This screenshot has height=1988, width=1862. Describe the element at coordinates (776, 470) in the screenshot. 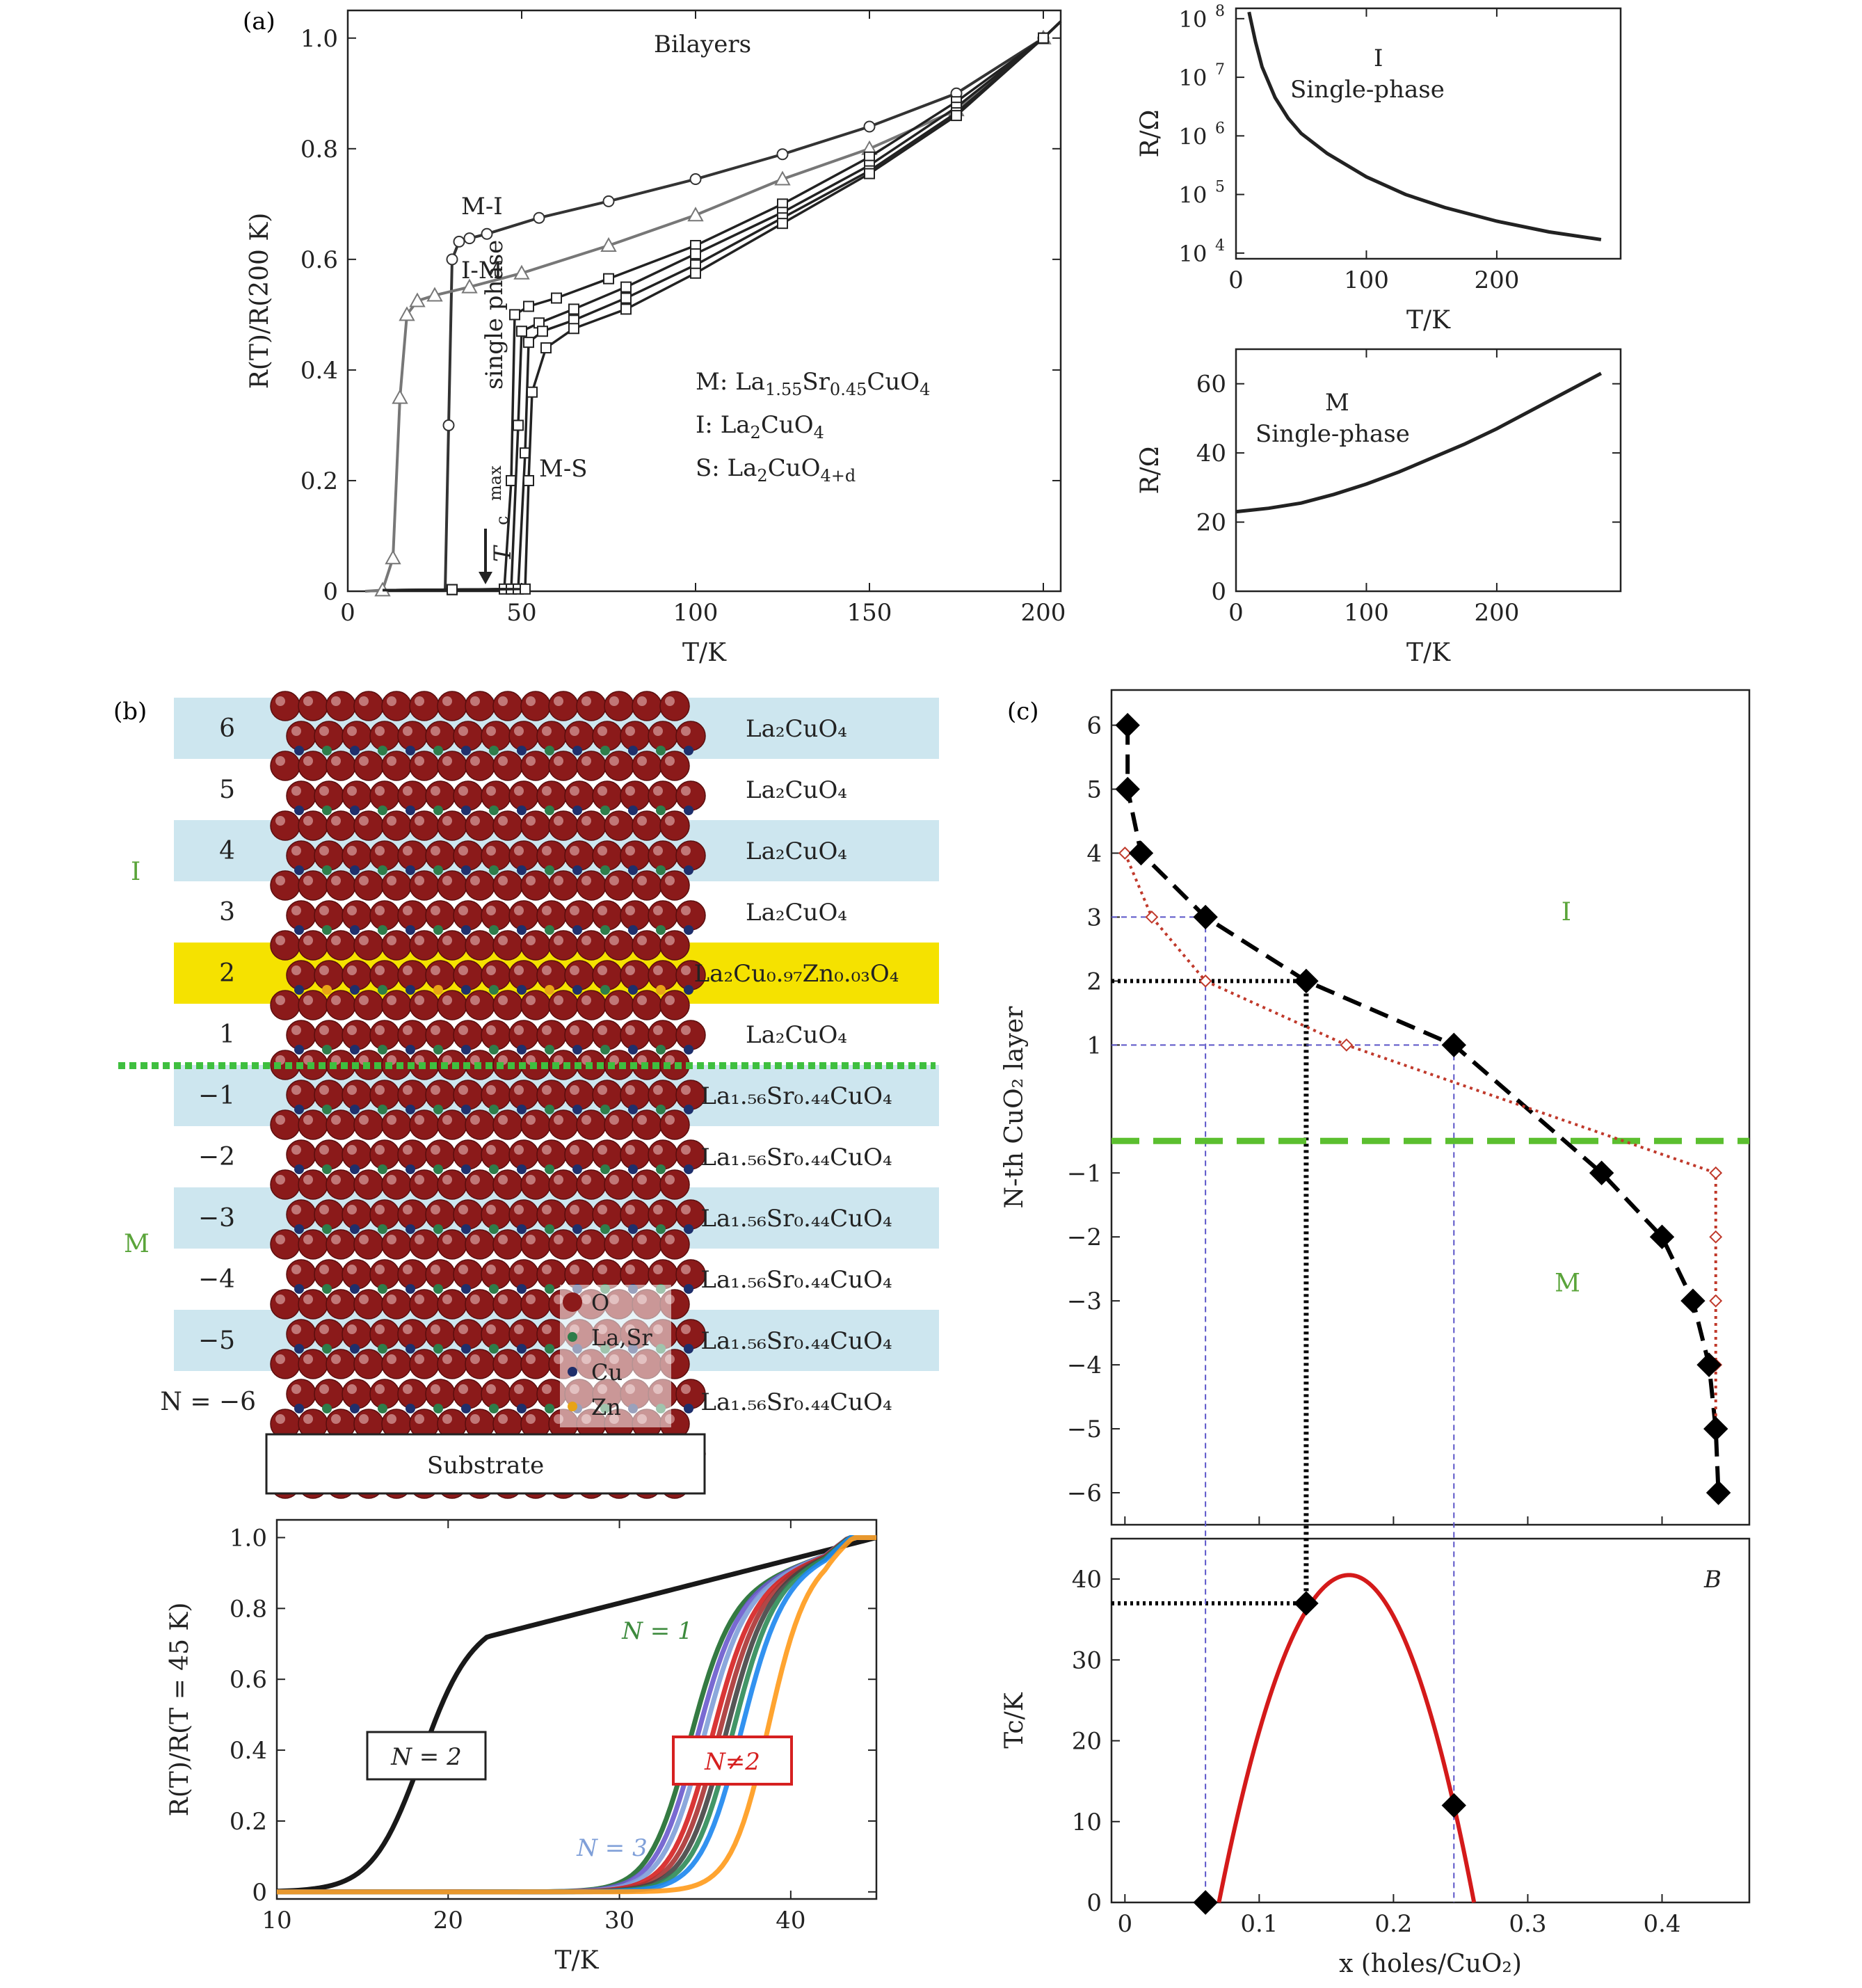

I see `legend-entry: S: La2CuO4+d` at that location.